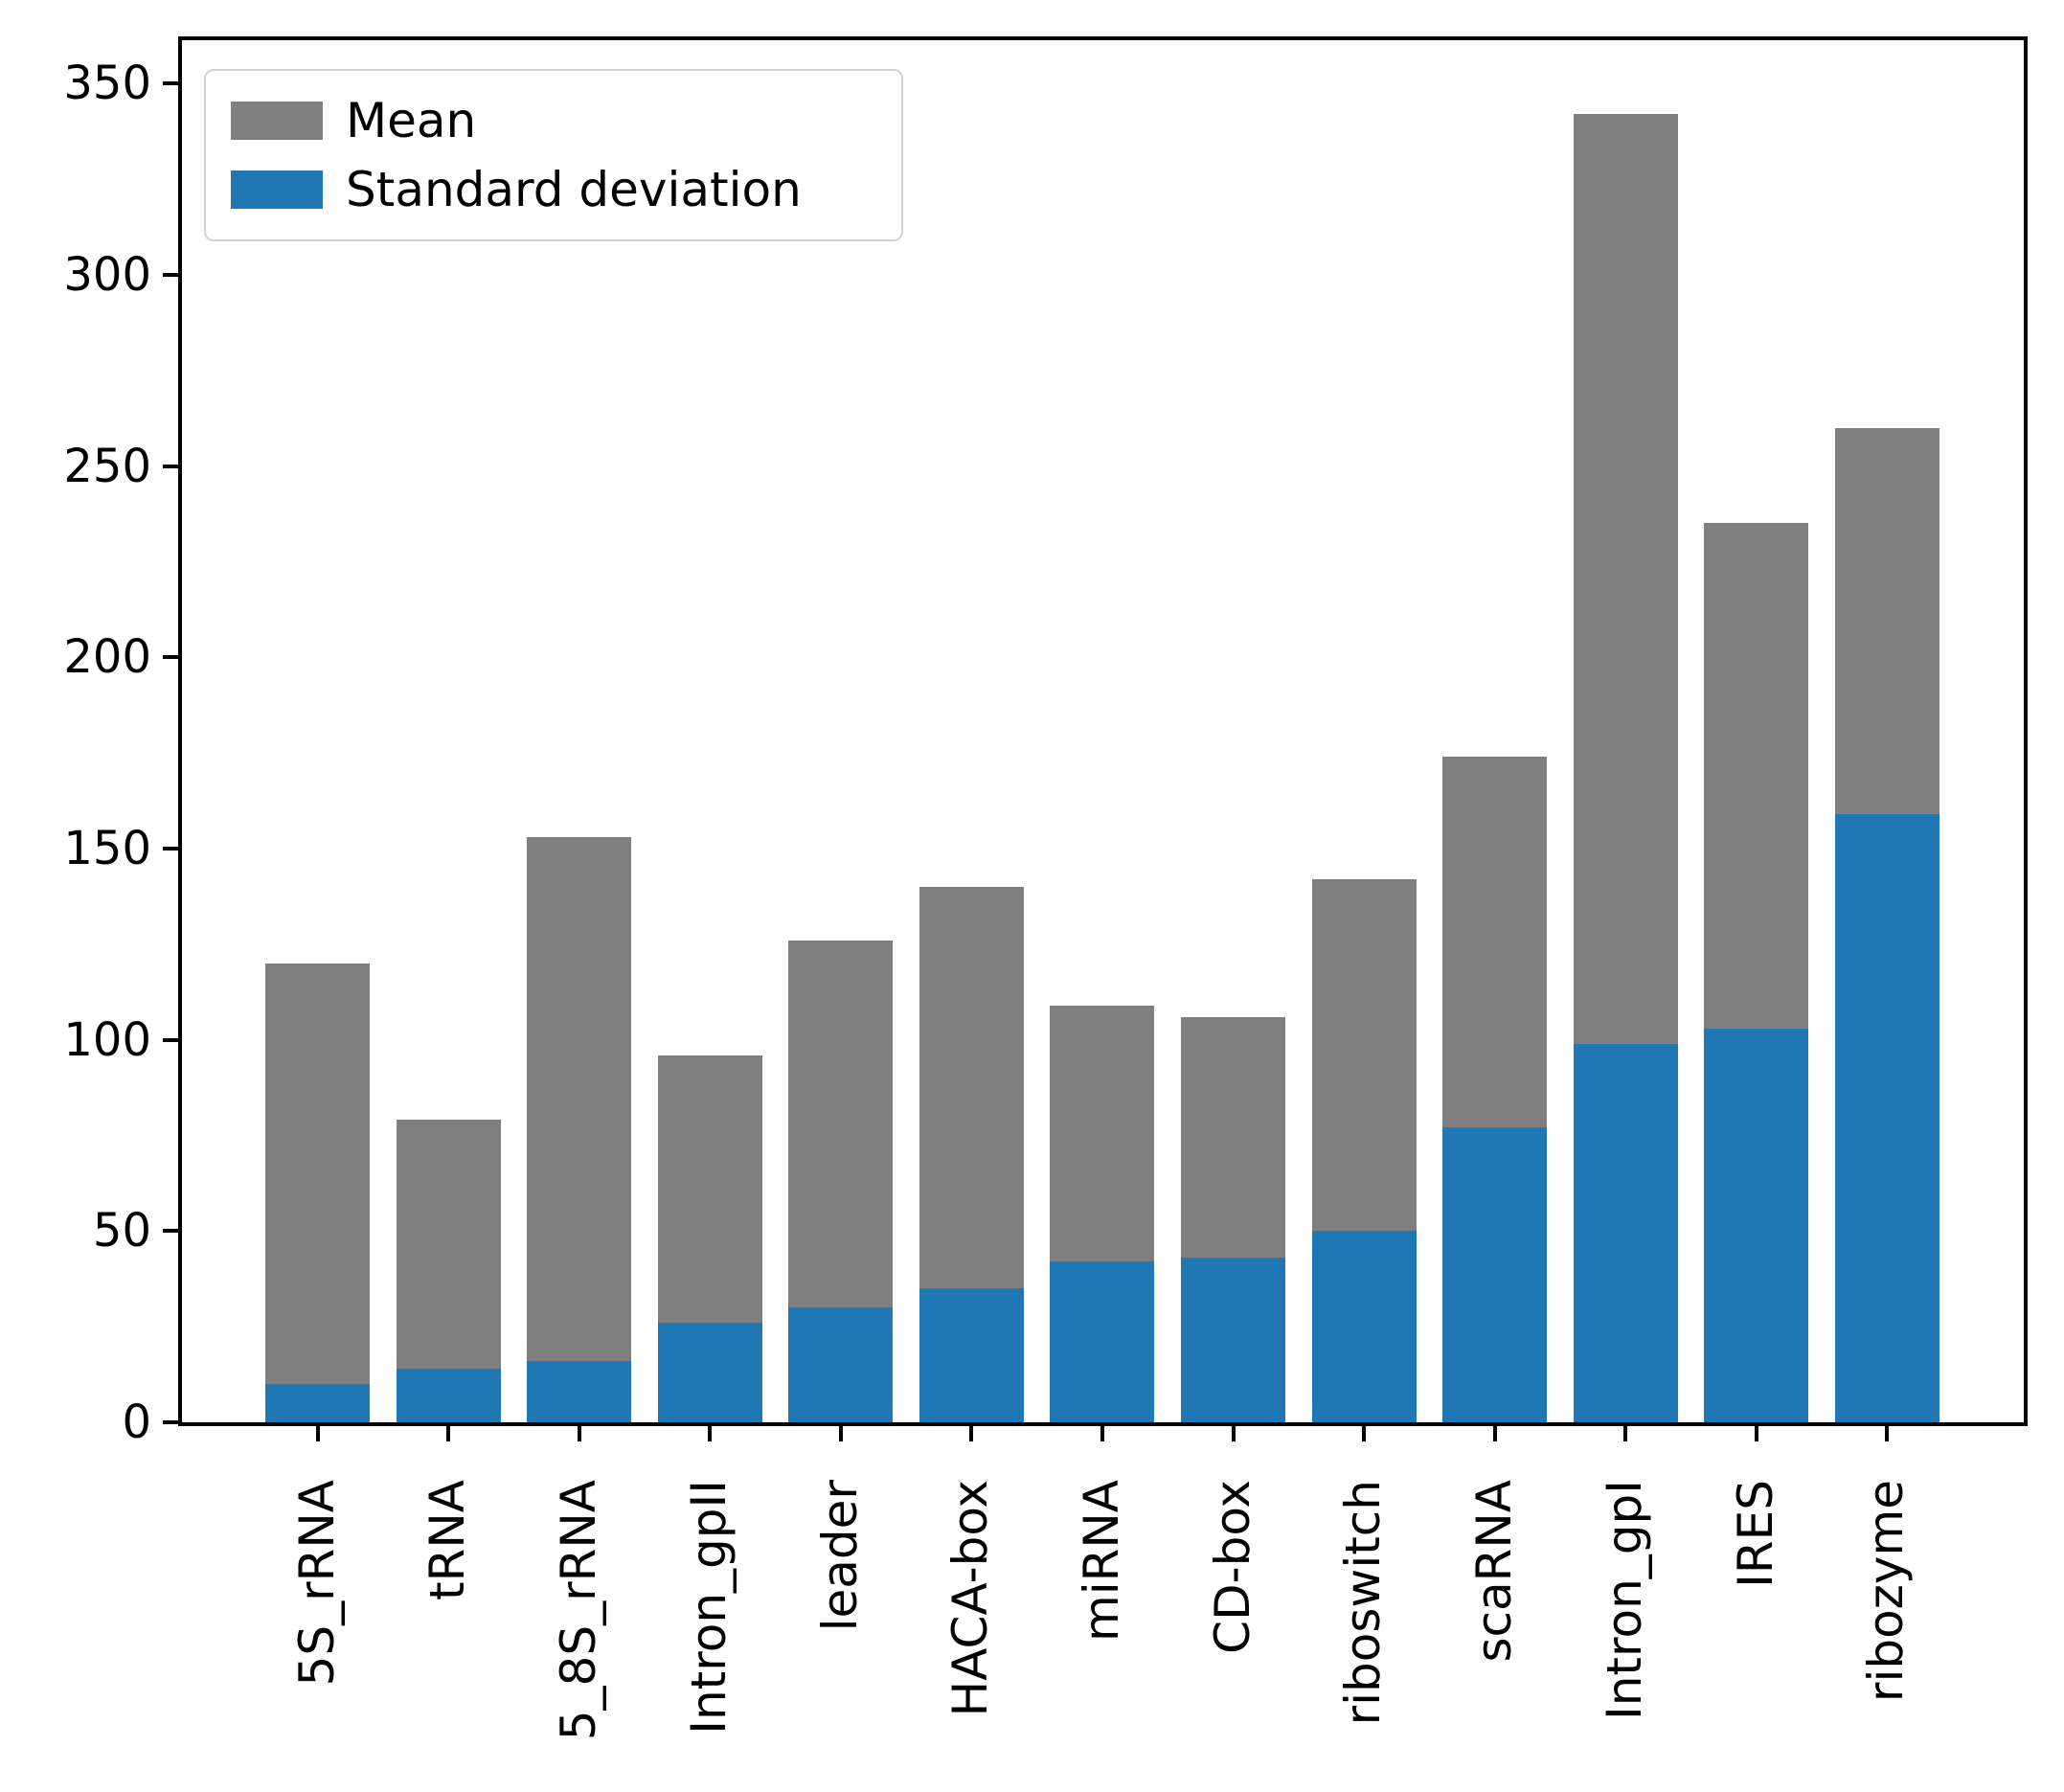  What do you see at coordinates (840, 1433) in the screenshot?
I see `x-tick-mark-leader` at bounding box center [840, 1433].